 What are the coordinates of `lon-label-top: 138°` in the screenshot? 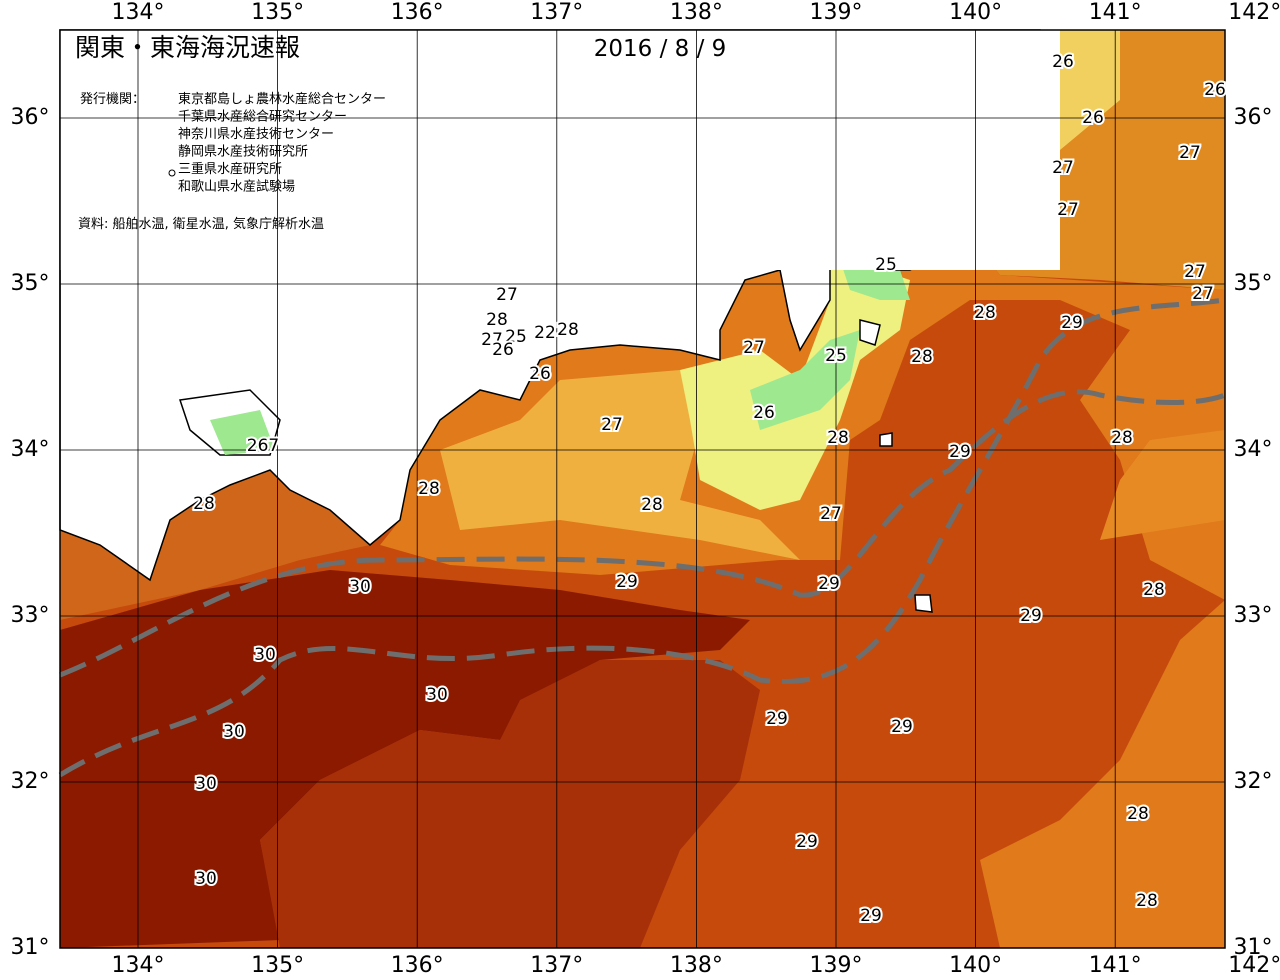 It's located at (696, 12).